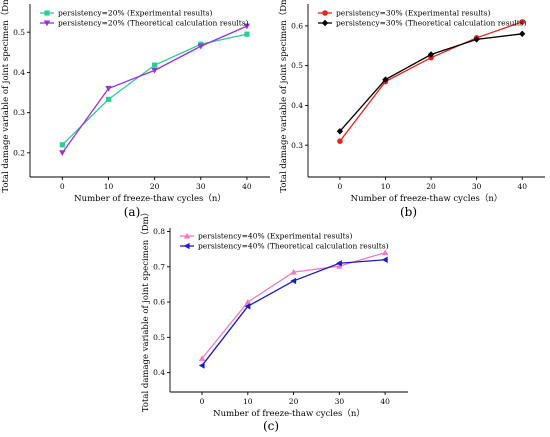 Image resolution: width=550 pixels, height=437 pixels. What do you see at coordinates (275, 236) in the screenshot?
I see `legend-label: persistency=40% (Experimental results)` at bounding box center [275, 236].